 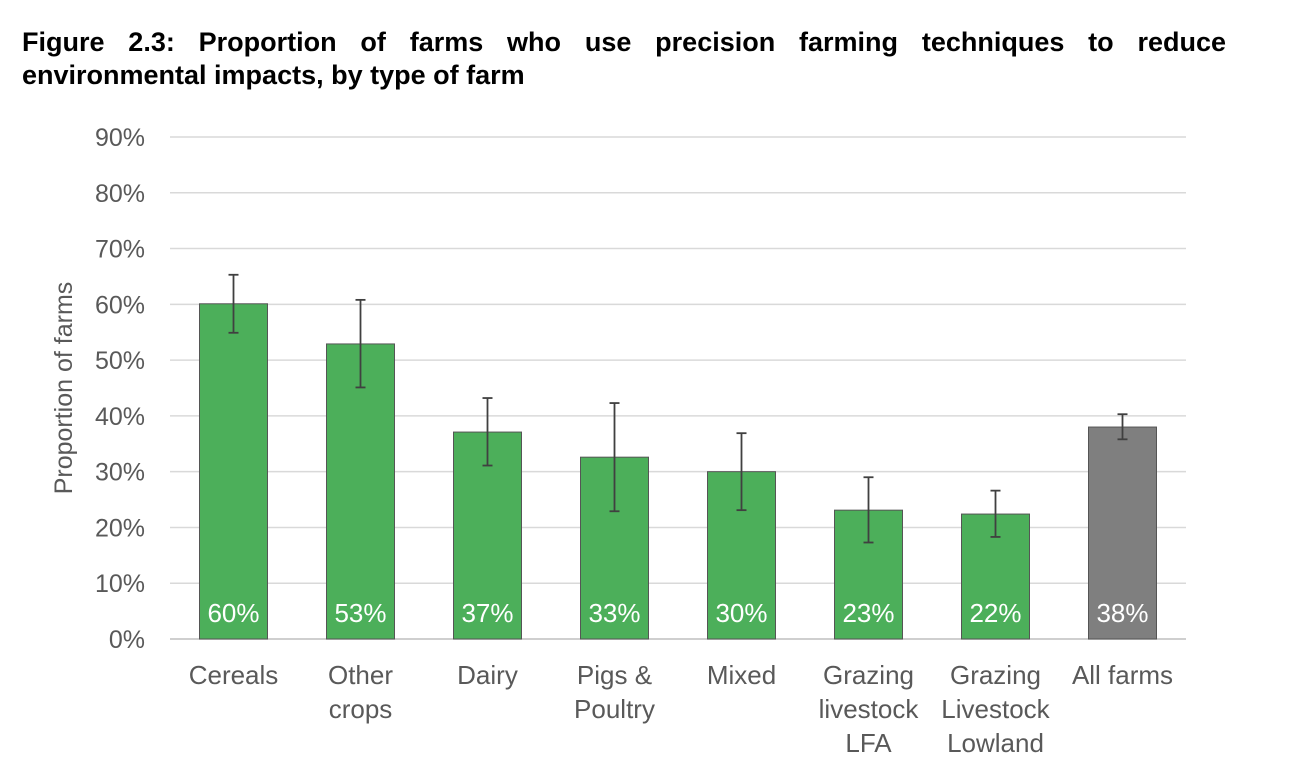 What do you see at coordinates (741, 613) in the screenshot?
I see `data-label: 30%` at bounding box center [741, 613].